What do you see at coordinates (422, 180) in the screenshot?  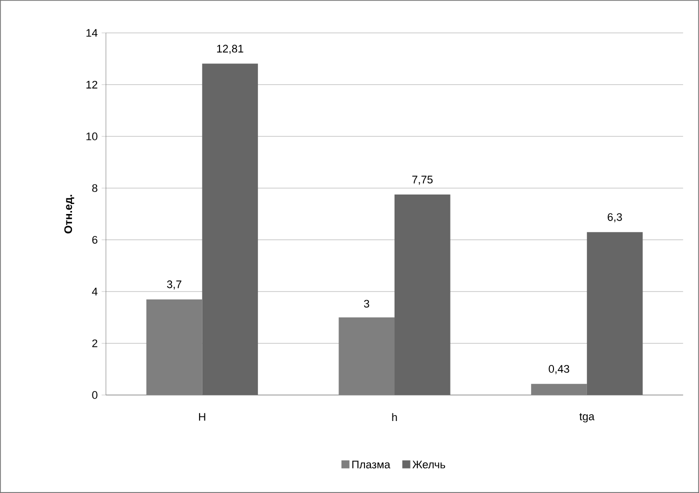 I see `data-label: 7,75` at bounding box center [422, 180].